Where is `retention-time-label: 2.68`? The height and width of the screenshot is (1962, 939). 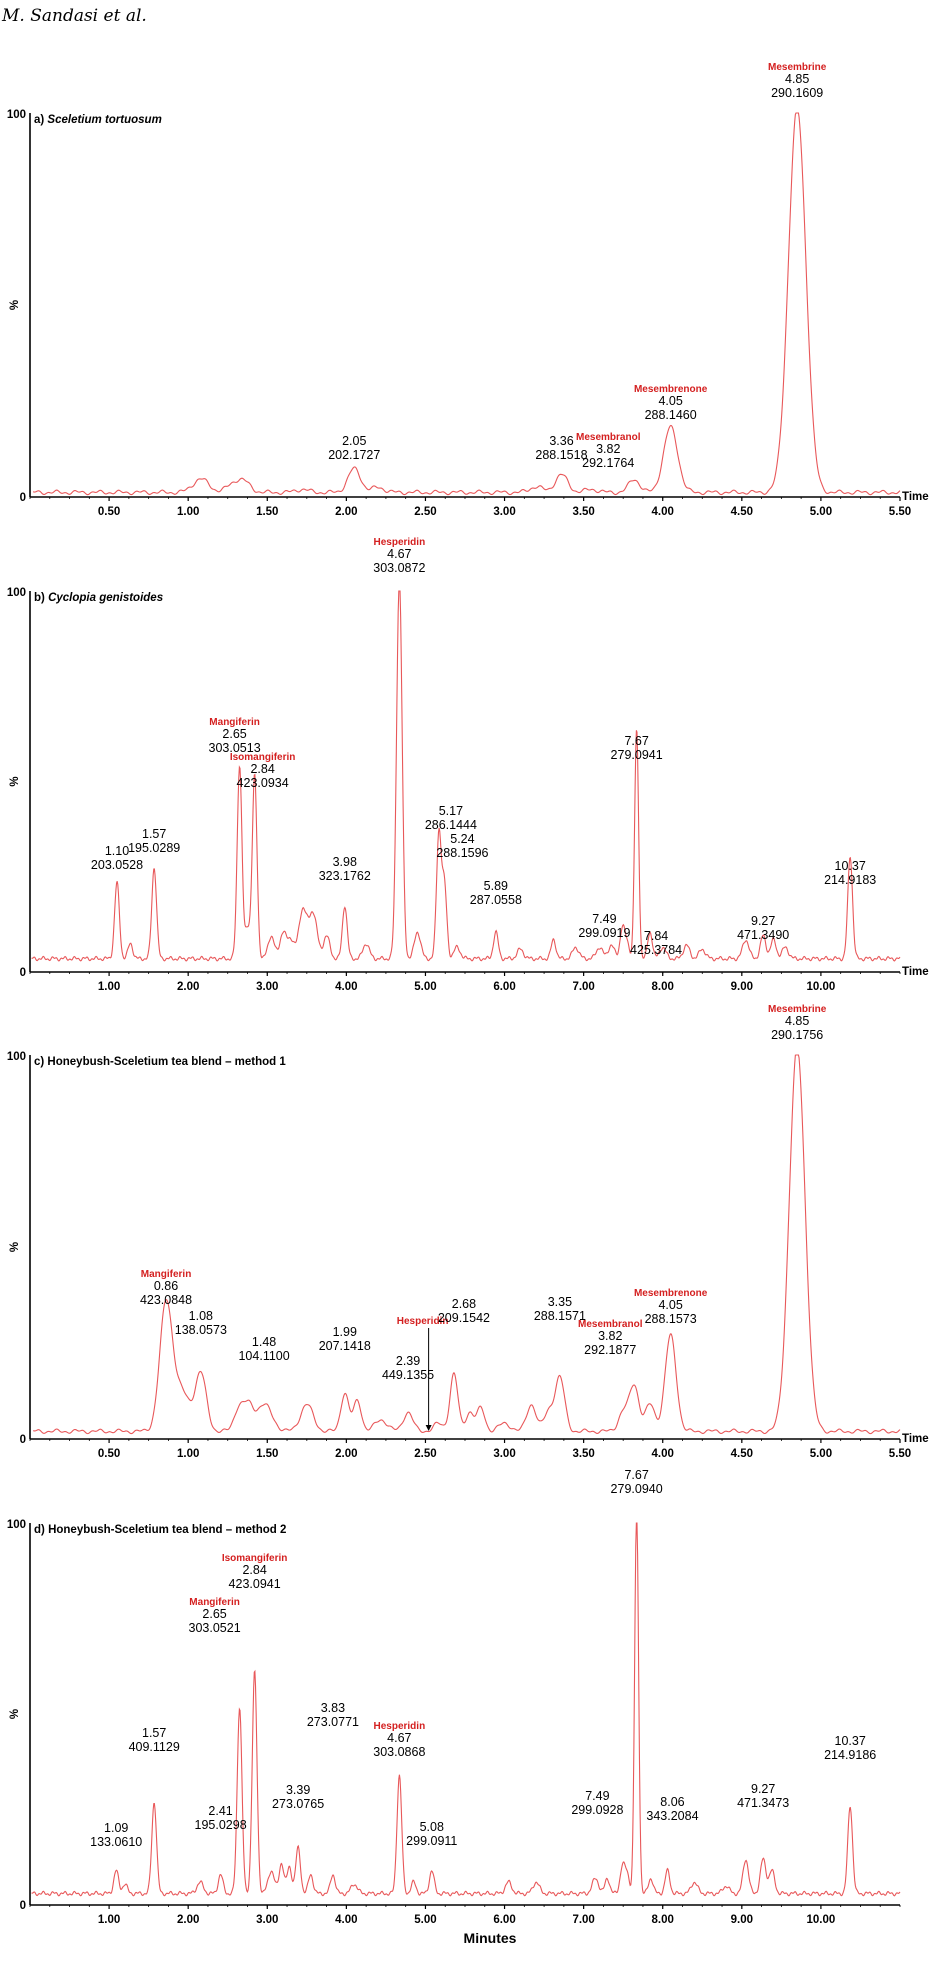 retention-time-label: 2.68 is located at coordinates (464, 1304).